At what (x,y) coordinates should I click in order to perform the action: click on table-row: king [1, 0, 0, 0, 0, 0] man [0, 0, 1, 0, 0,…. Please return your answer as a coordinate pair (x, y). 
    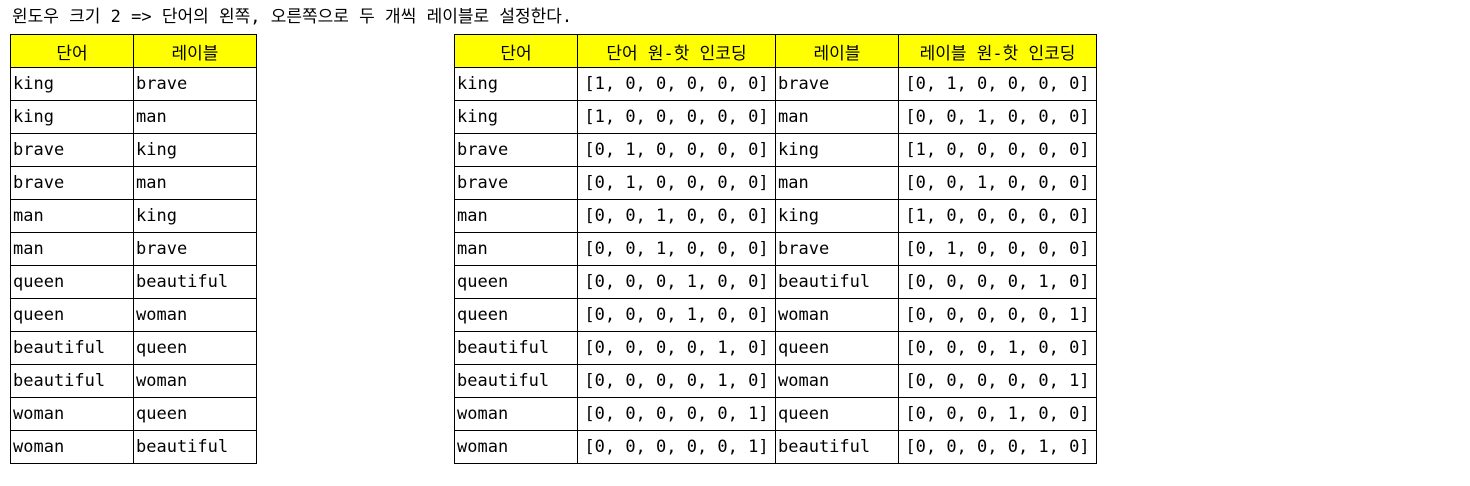
    Looking at the image, I should click on (775, 117).